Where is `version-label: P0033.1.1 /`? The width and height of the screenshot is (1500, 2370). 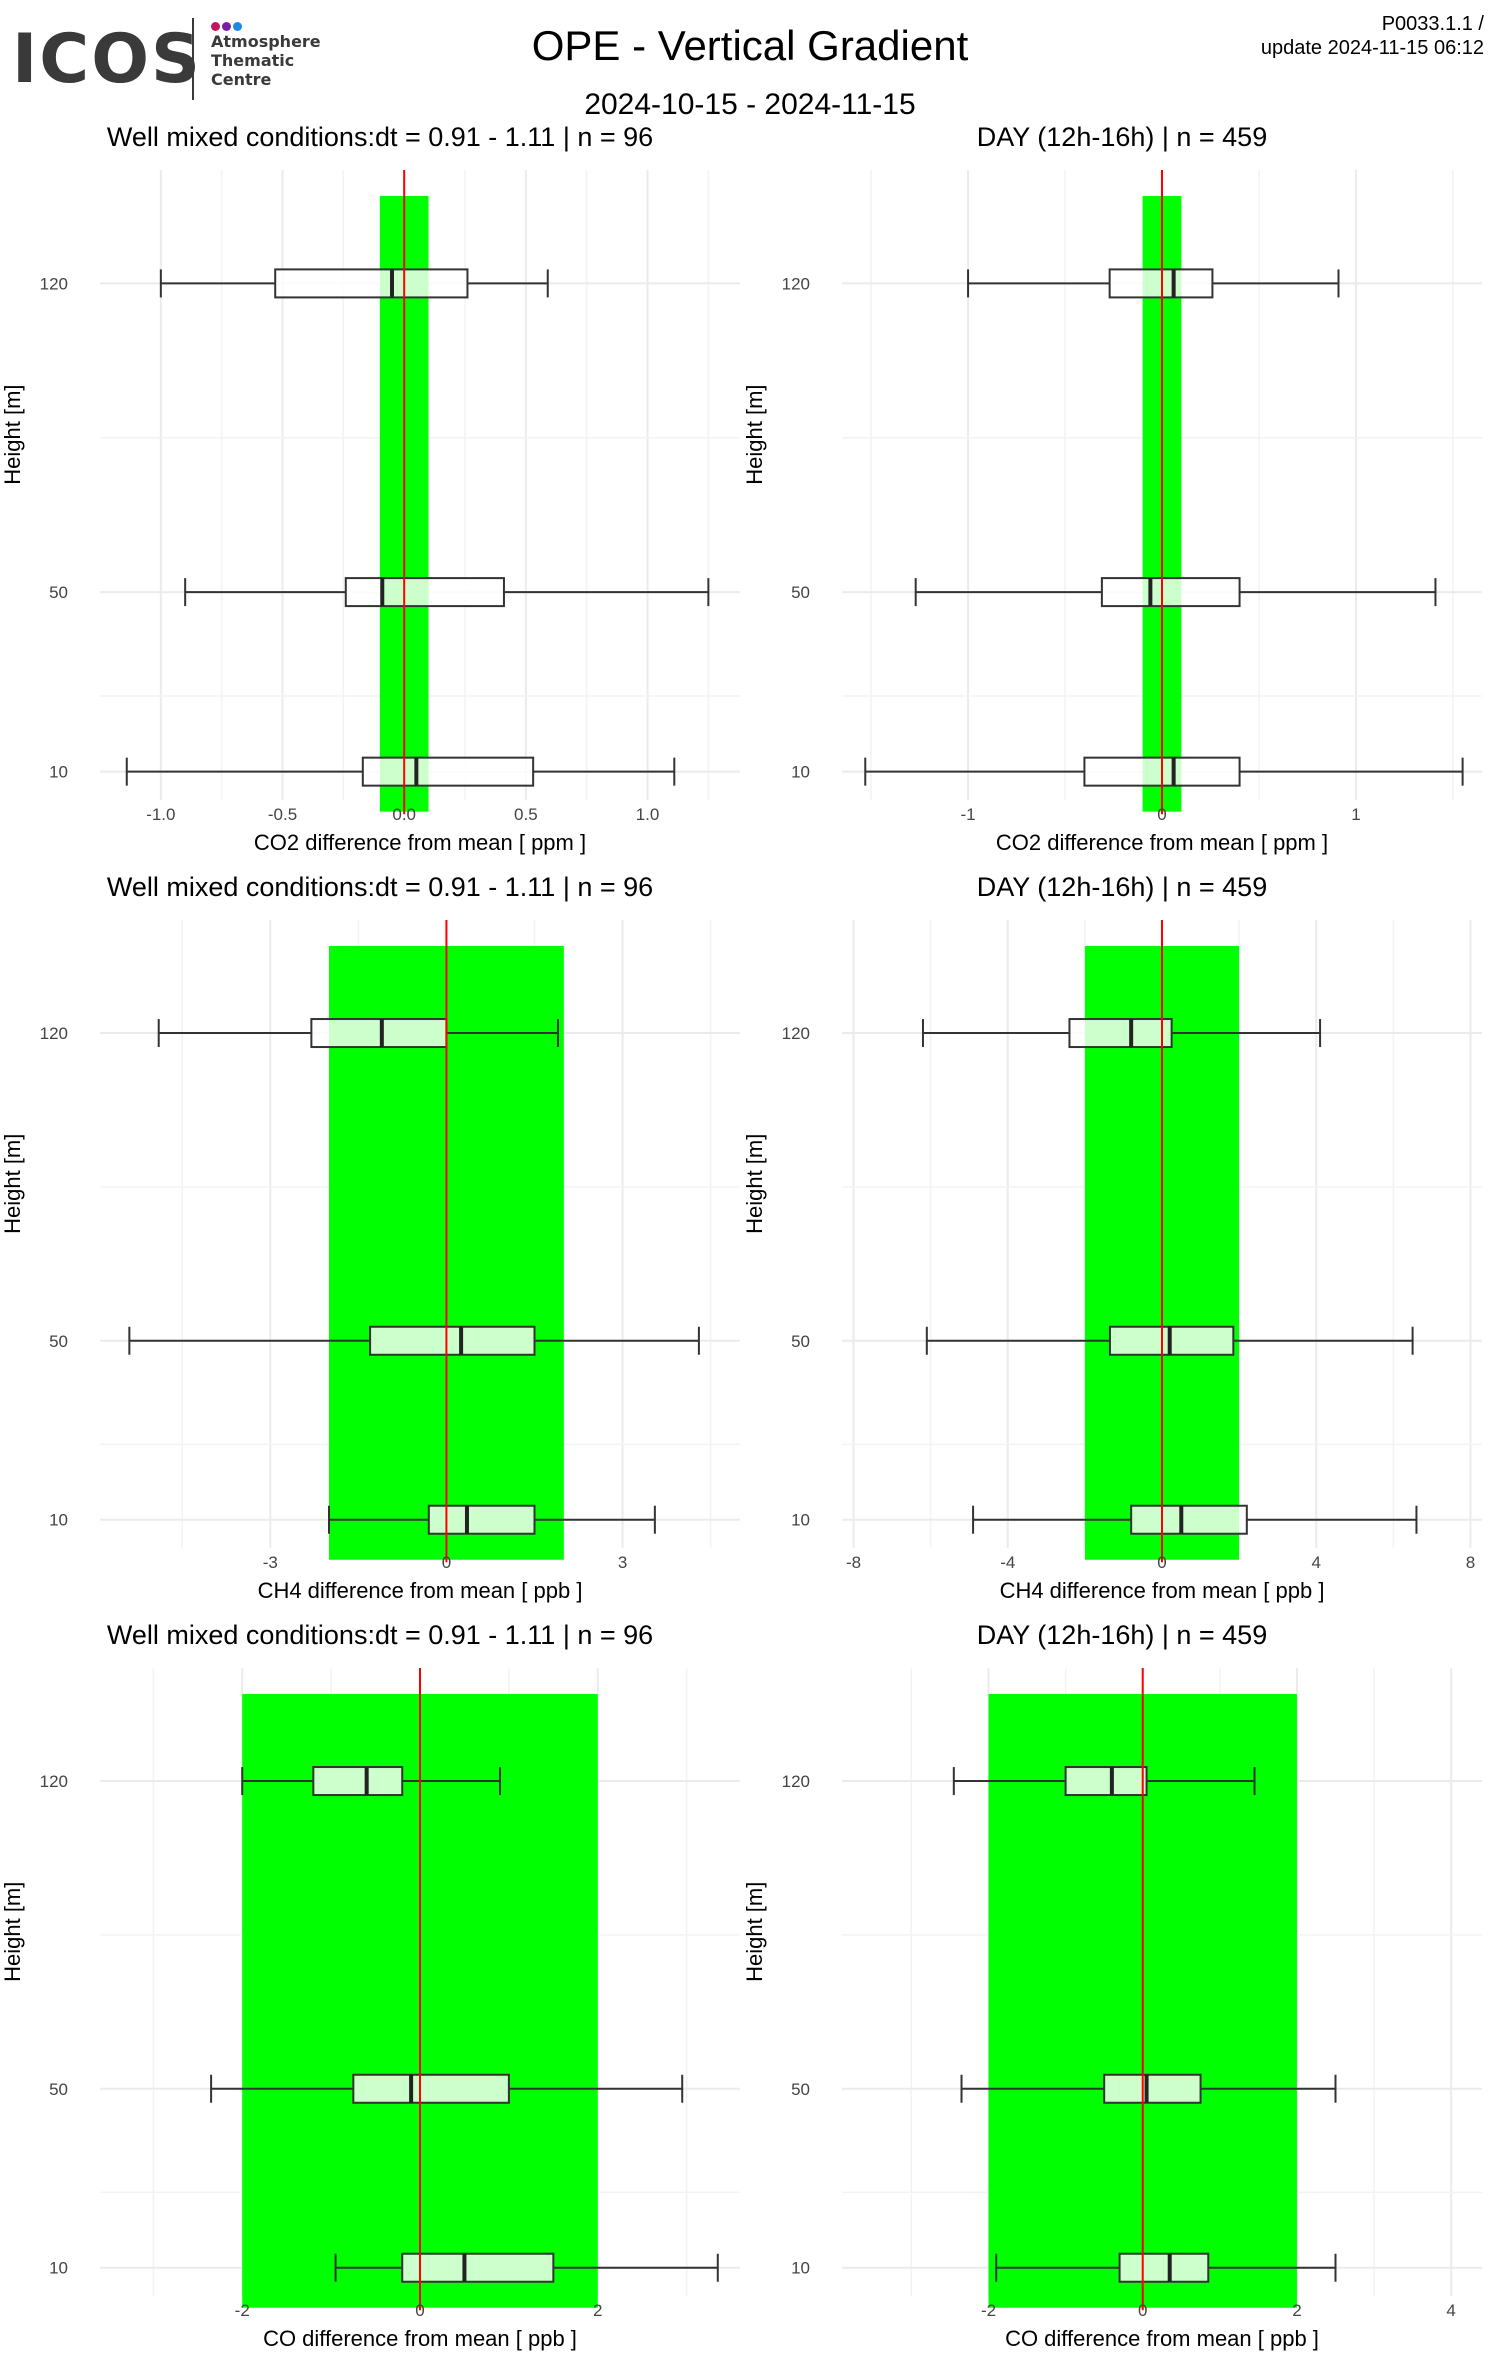
version-label: P0033.1.1 / is located at coordinates (1432, 24).